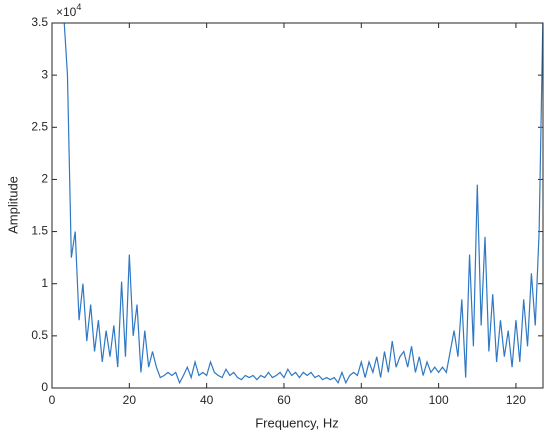 This screenshot has width=550, height=437. What do you see at coordinates (297, 422) in the screenshot?
I see `x-axis-label: Frequency, Hz` at bounding box center [297, 422].